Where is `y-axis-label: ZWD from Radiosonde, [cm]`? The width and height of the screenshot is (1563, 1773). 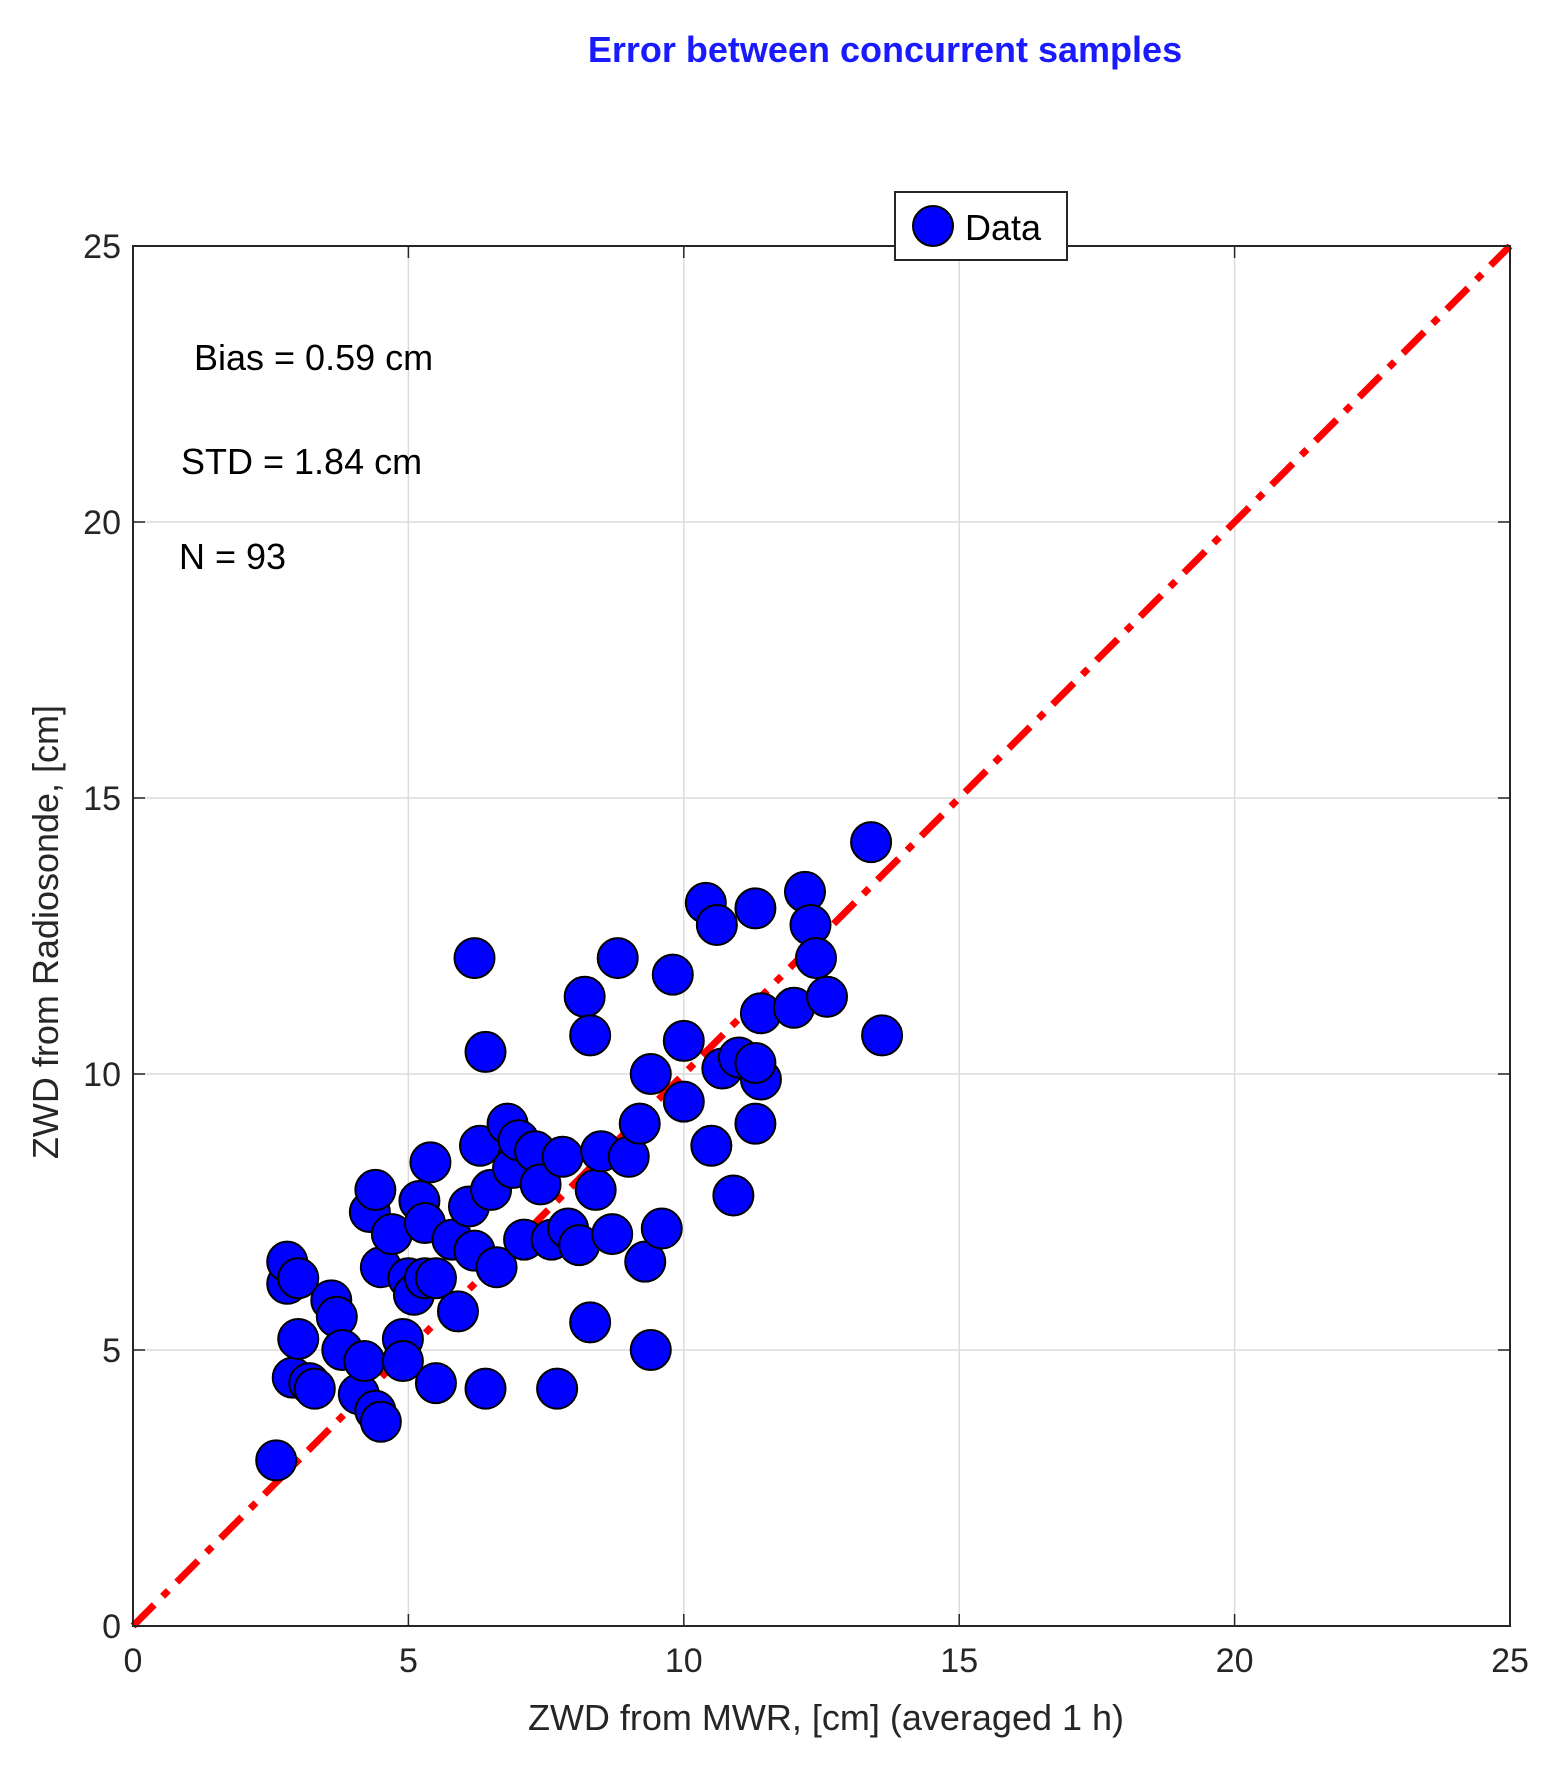 y-axis-label: ZWD from Radiosonde, [cm] is located at coordinates (45, 932).